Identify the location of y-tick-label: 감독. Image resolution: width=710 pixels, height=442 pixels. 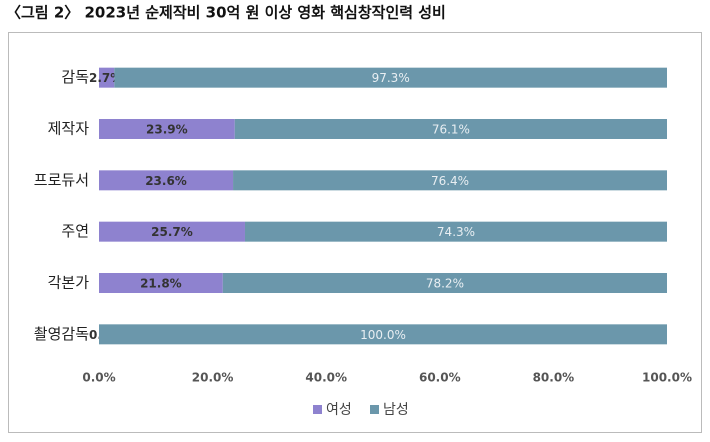
(75, 77).